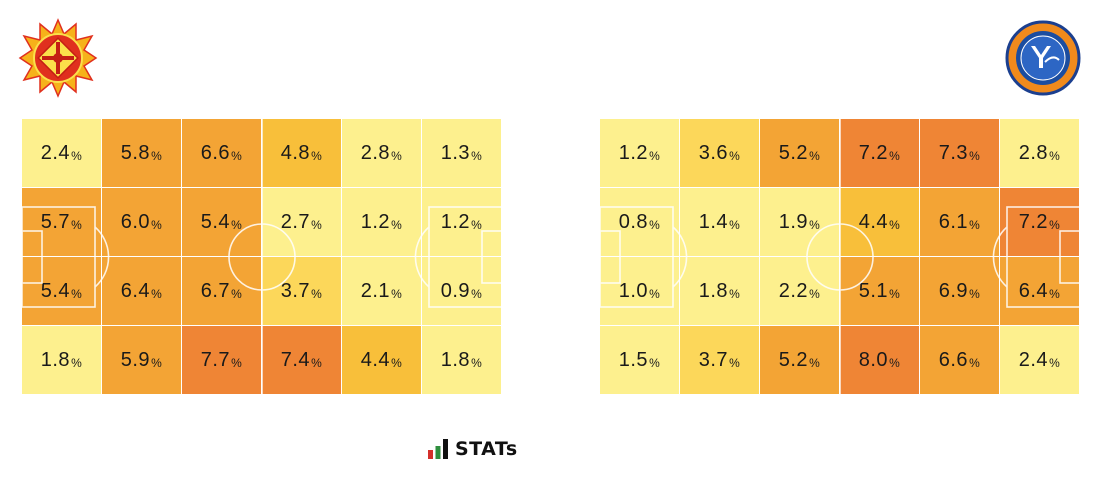 The image size is (1100, 480). Describe the element at coordinates (381, 291) in the screenshot. I see `heatmap-cell: 2.1%` at that location.